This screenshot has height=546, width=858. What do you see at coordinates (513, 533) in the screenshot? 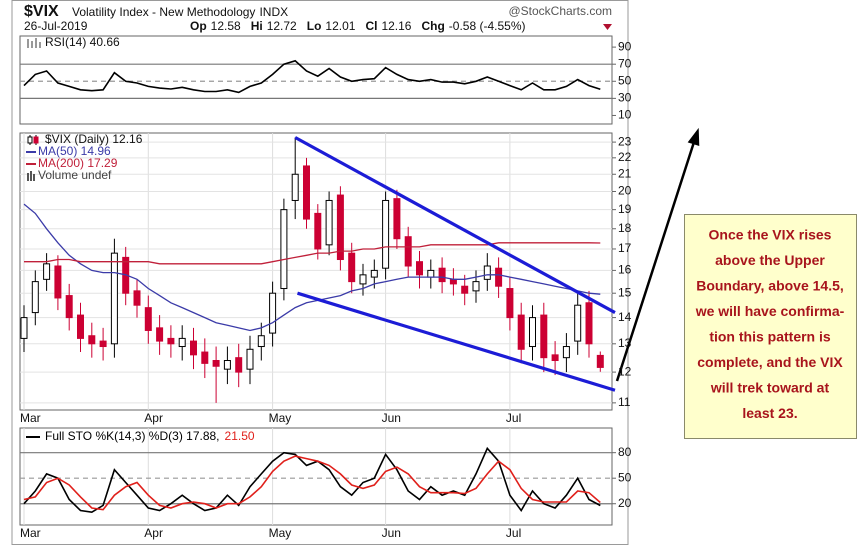
I see `x-tick-label: Jul` at bounding box center [513, 533].